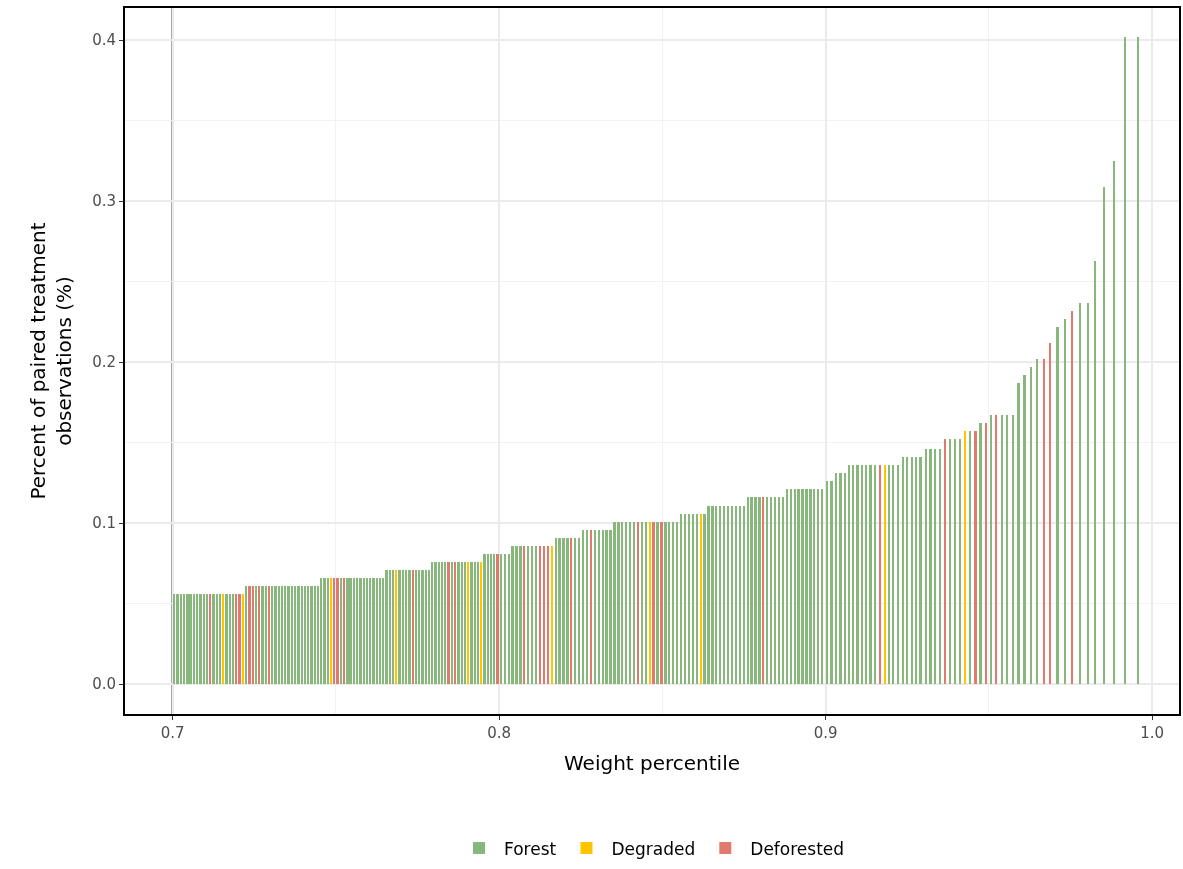  Describe the element at coordinates (51, 361) in the screenshot. I see `y-axis-title: Percent of paired treatment observations (%)` at that location.